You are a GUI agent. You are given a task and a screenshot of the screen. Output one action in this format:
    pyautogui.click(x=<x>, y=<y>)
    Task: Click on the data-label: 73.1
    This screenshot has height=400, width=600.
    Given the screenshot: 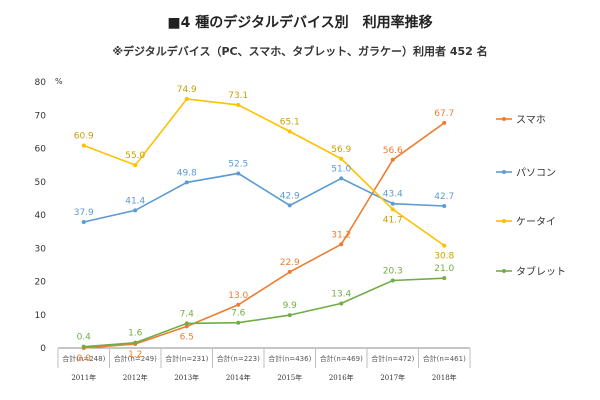 What is the action you would take?
    pyautogui.click(x=238, y=96)
    